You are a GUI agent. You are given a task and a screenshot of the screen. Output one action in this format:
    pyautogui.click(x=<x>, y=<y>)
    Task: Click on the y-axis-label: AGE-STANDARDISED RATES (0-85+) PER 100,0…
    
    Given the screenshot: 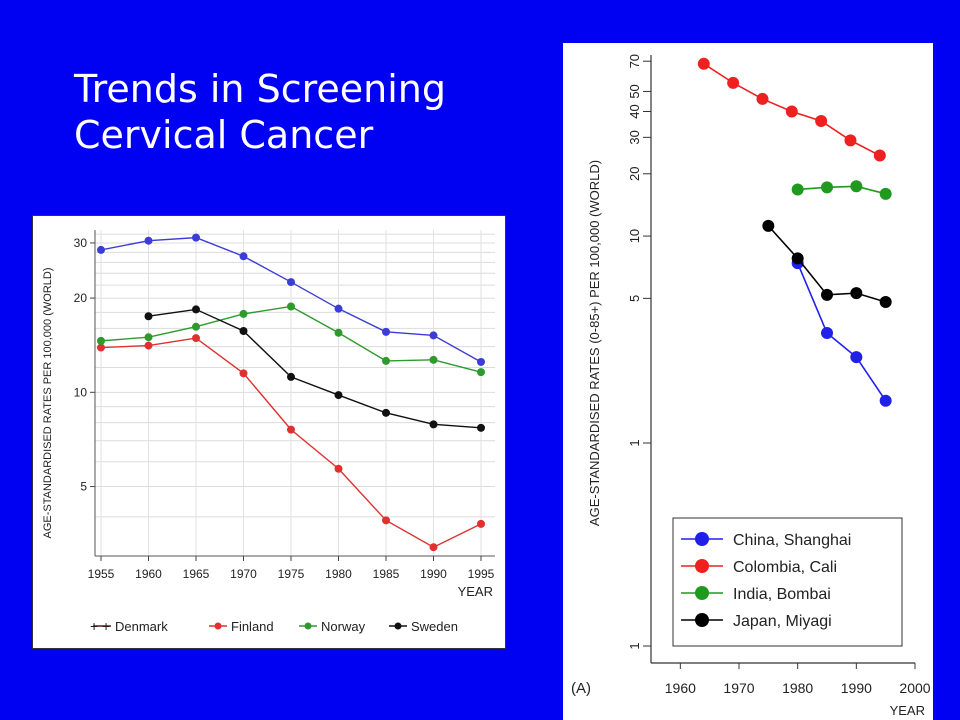 What is the action you would take?
    pyautogui.click(x=594, y=343)
    